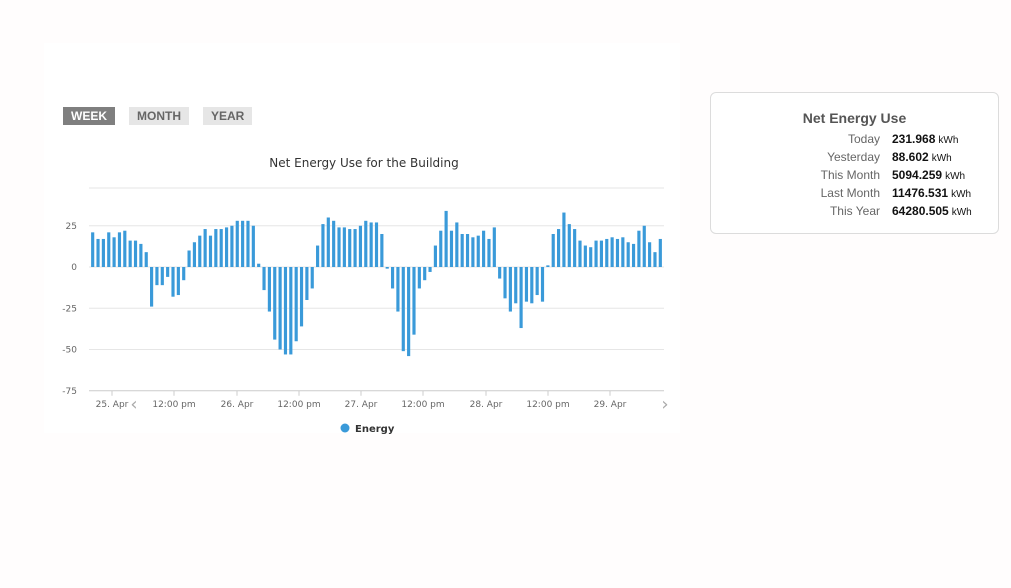 The height and width of the screenshot is (588, 1011). What do you see at coordinates (159, 116) in the screenshot?
I see `tab-month: MONTH` at bounding box center [159, 116].